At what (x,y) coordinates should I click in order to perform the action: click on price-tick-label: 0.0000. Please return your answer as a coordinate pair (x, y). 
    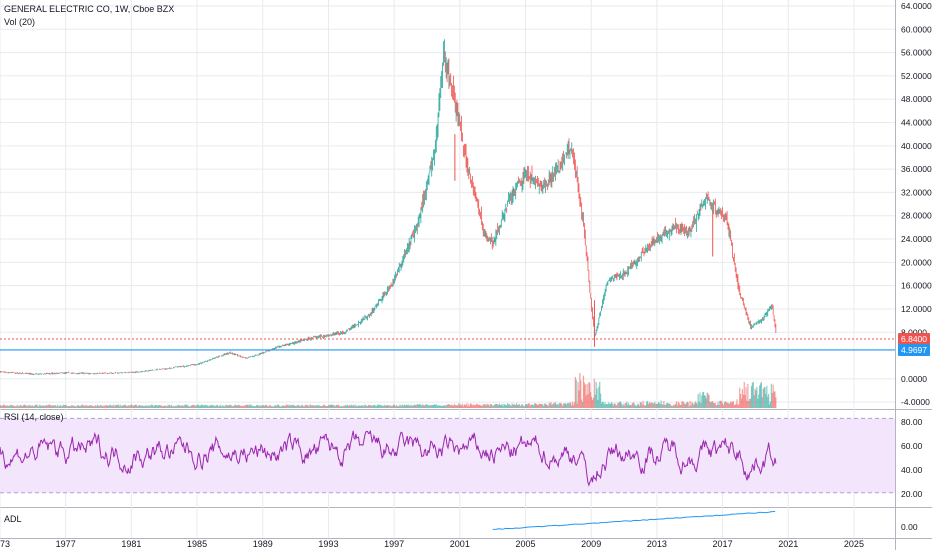
    Looking at the image, I should click on (914, 379).